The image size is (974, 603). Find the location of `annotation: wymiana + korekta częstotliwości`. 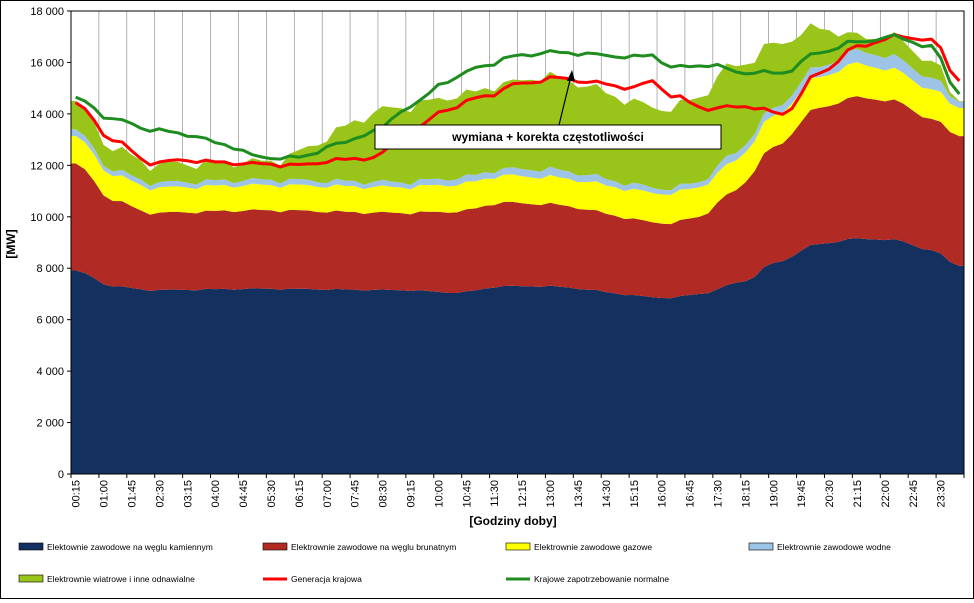

annotation: wymiana + korekta częstotliwości is located at coordinates (548, 110).